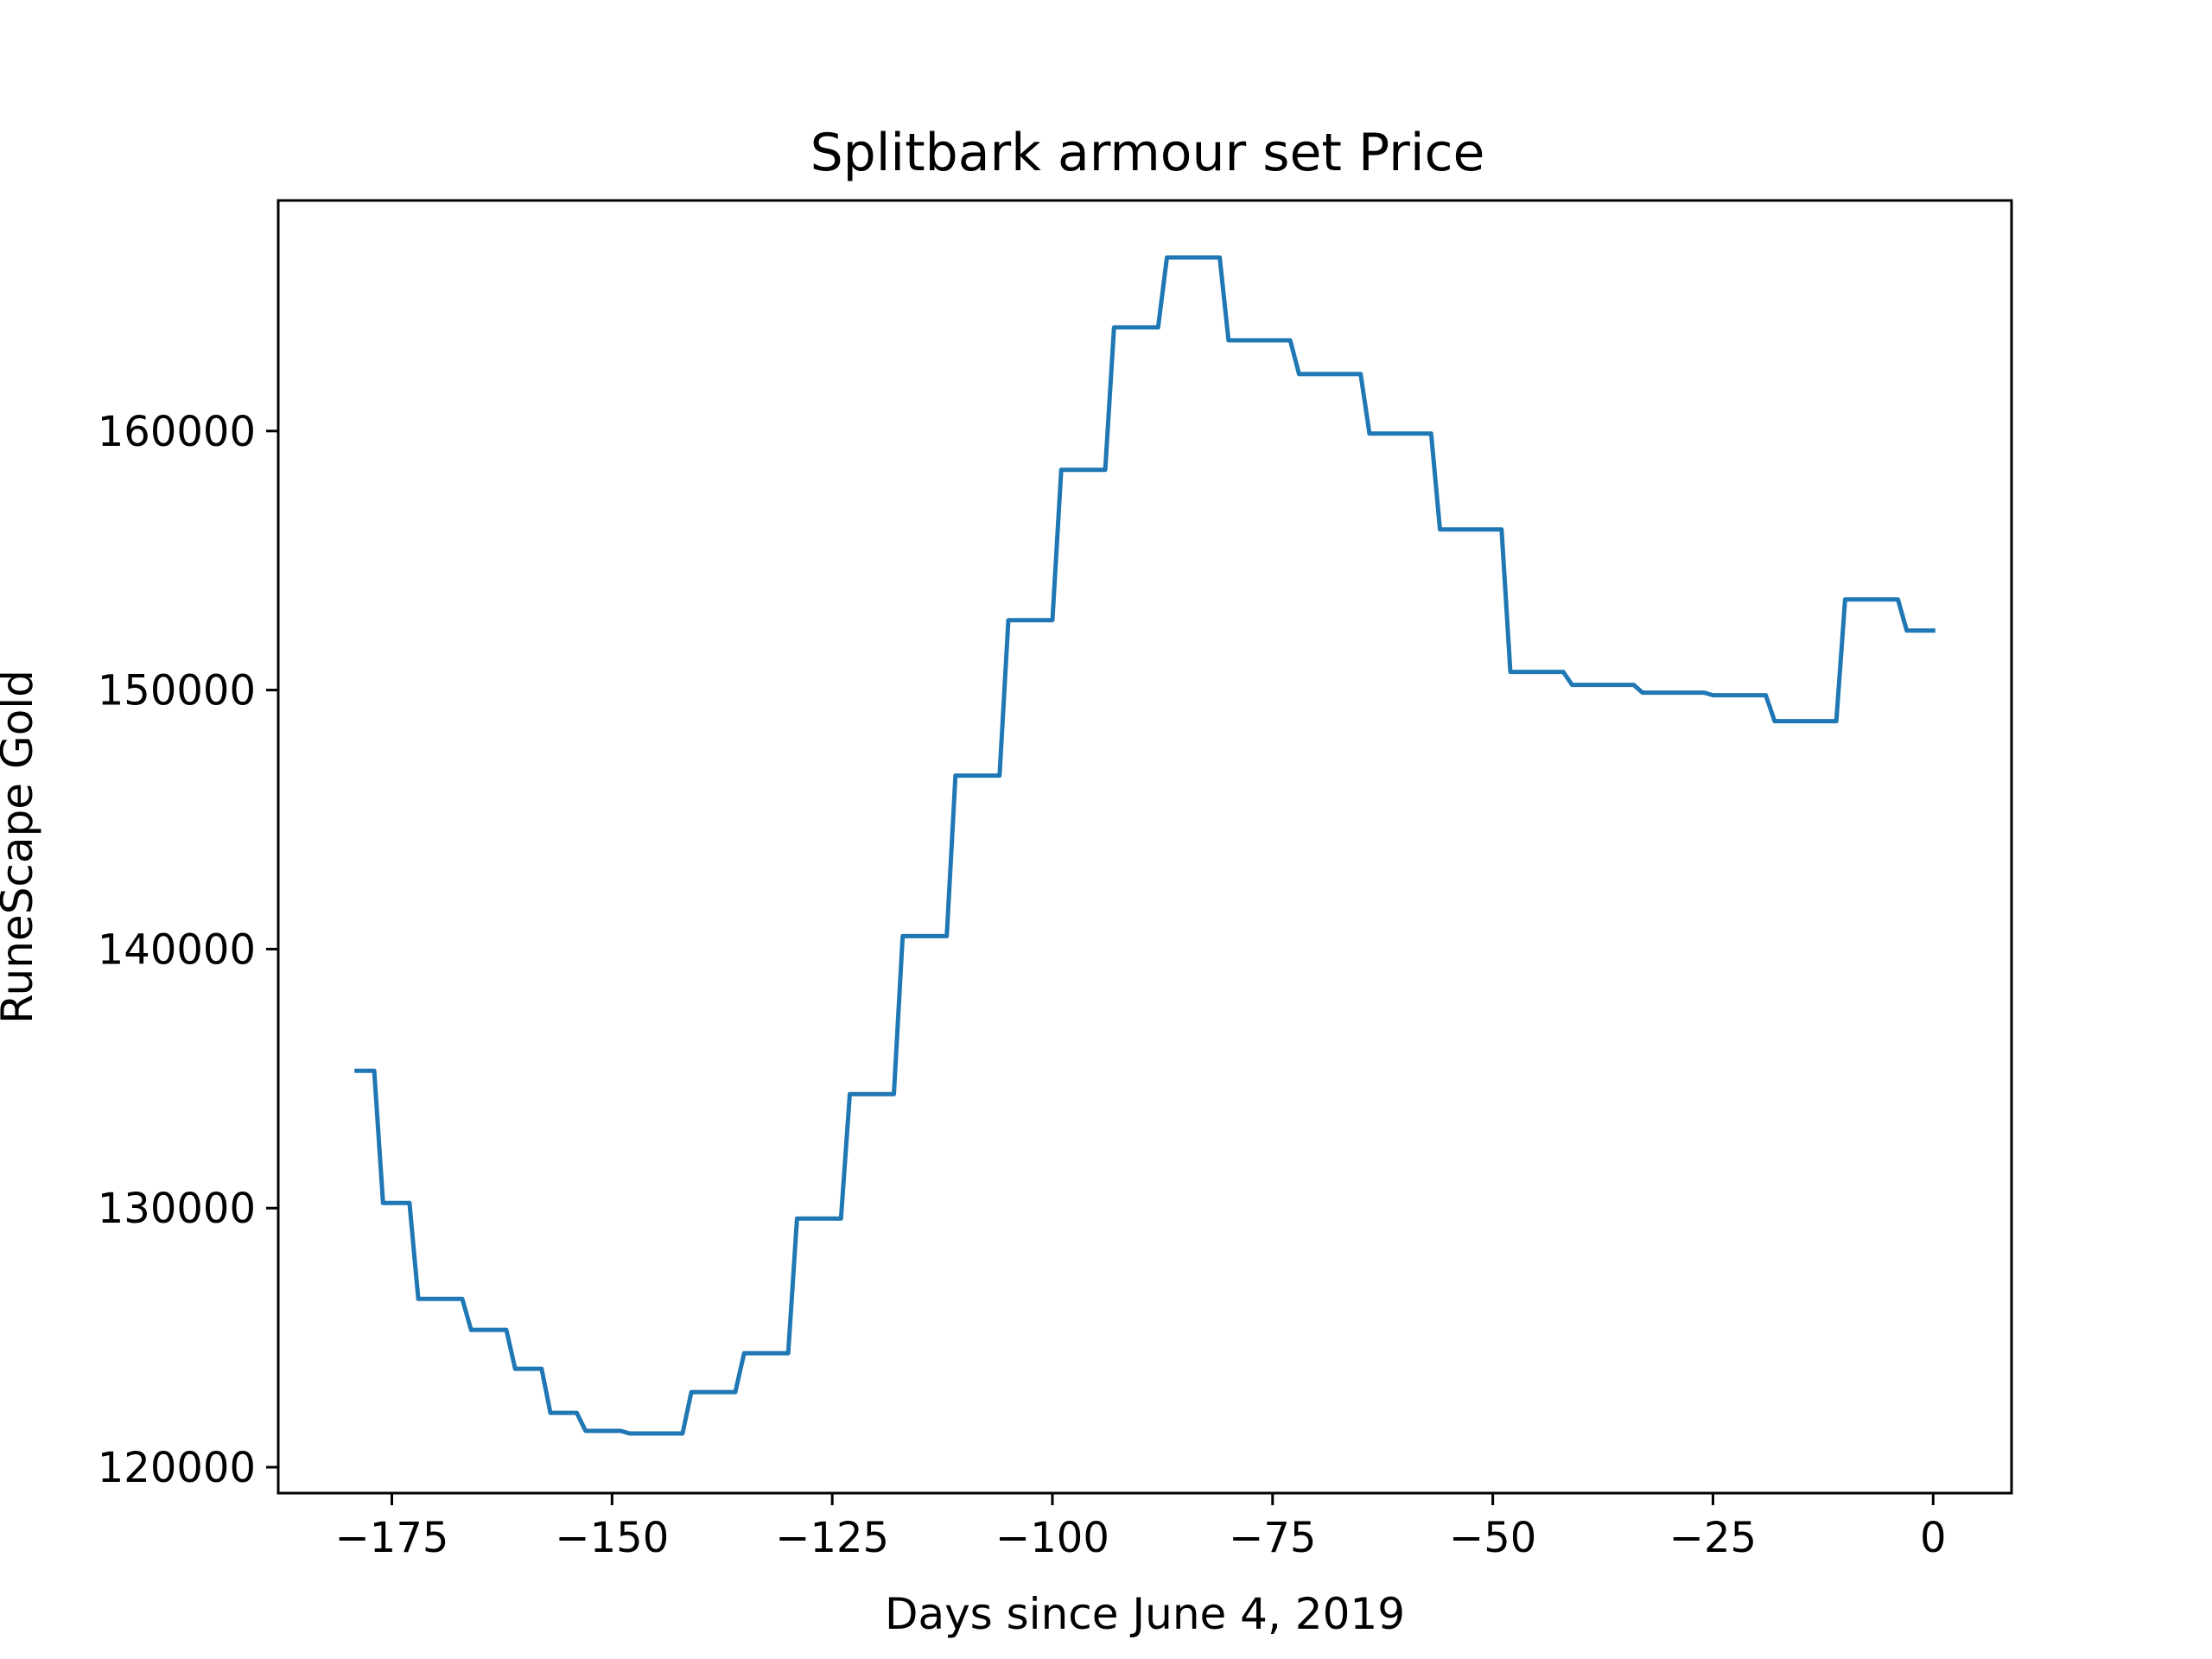 This screenshot has height=1659, width=2212. What do you see at coordinates (392, 1538) in the screenshot?
I see `x-tick-label: −175` at bounding box center [392, 1538].